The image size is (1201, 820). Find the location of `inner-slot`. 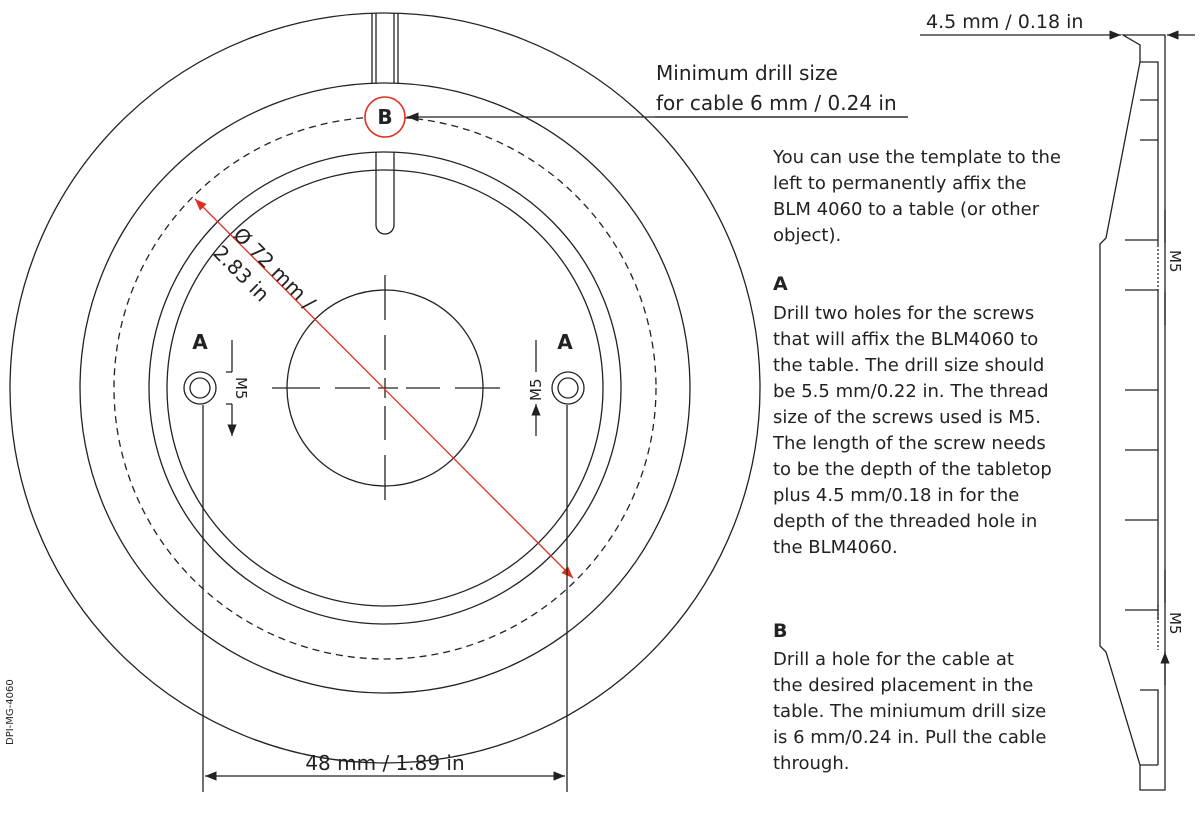

inner-slot is located at coordinates (385, 193).